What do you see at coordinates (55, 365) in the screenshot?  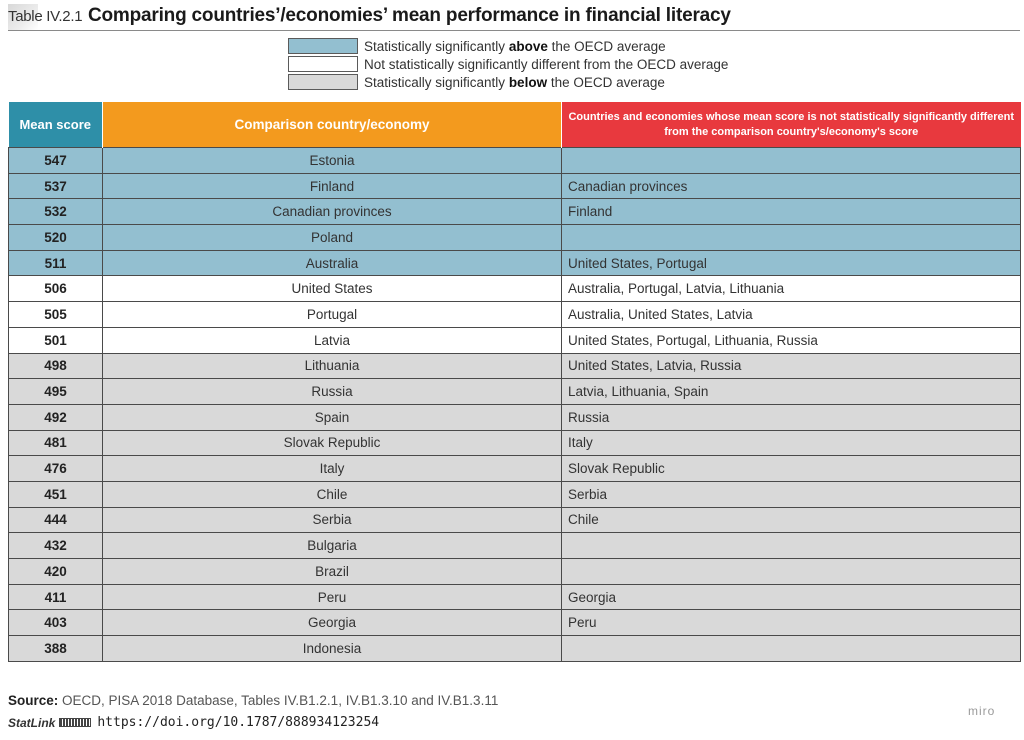 I see `score-cell: 498` at bounding box center [55, 365].